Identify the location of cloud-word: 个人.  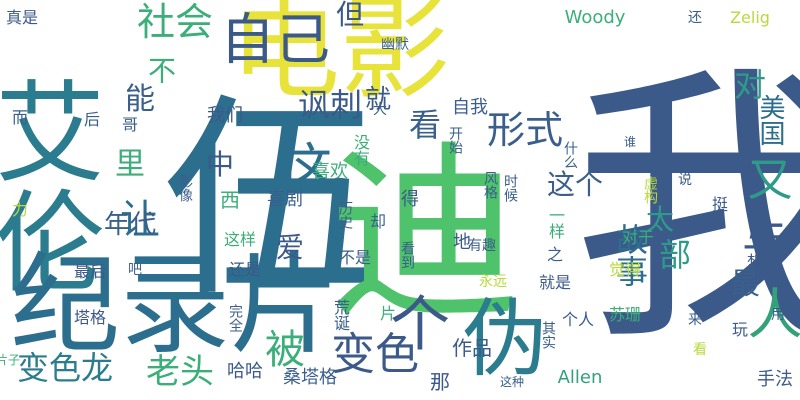
(578, 319).